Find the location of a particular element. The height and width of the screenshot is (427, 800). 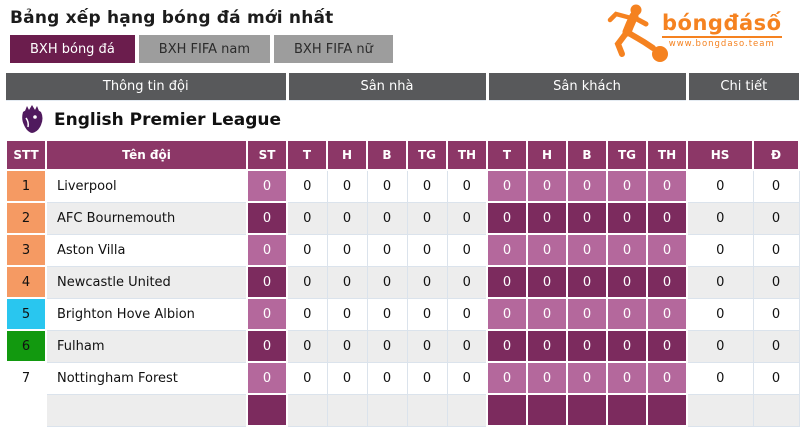

col-hs: HS is located at coordinates (720, 155).